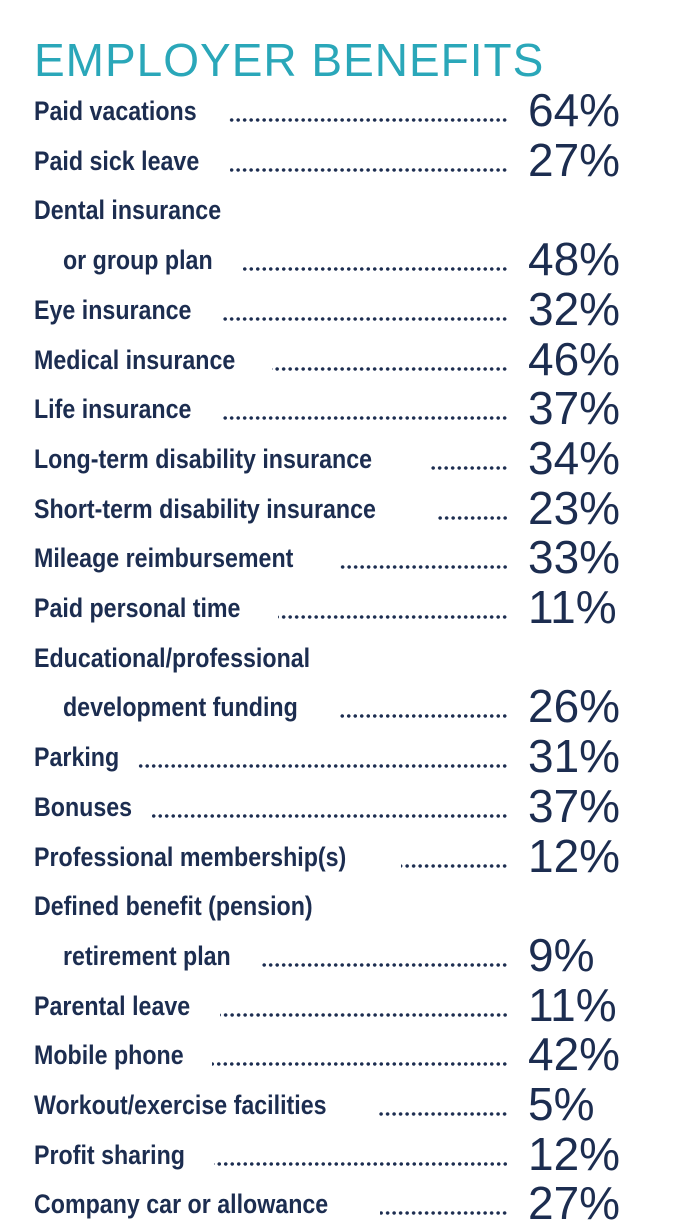 The width and height of the screenshot is (691, 1229). What do you see at coordinates (172, 657) in the screenshot?
I see `benefit-label: Educational/professional` at bounding box center [172, 657].